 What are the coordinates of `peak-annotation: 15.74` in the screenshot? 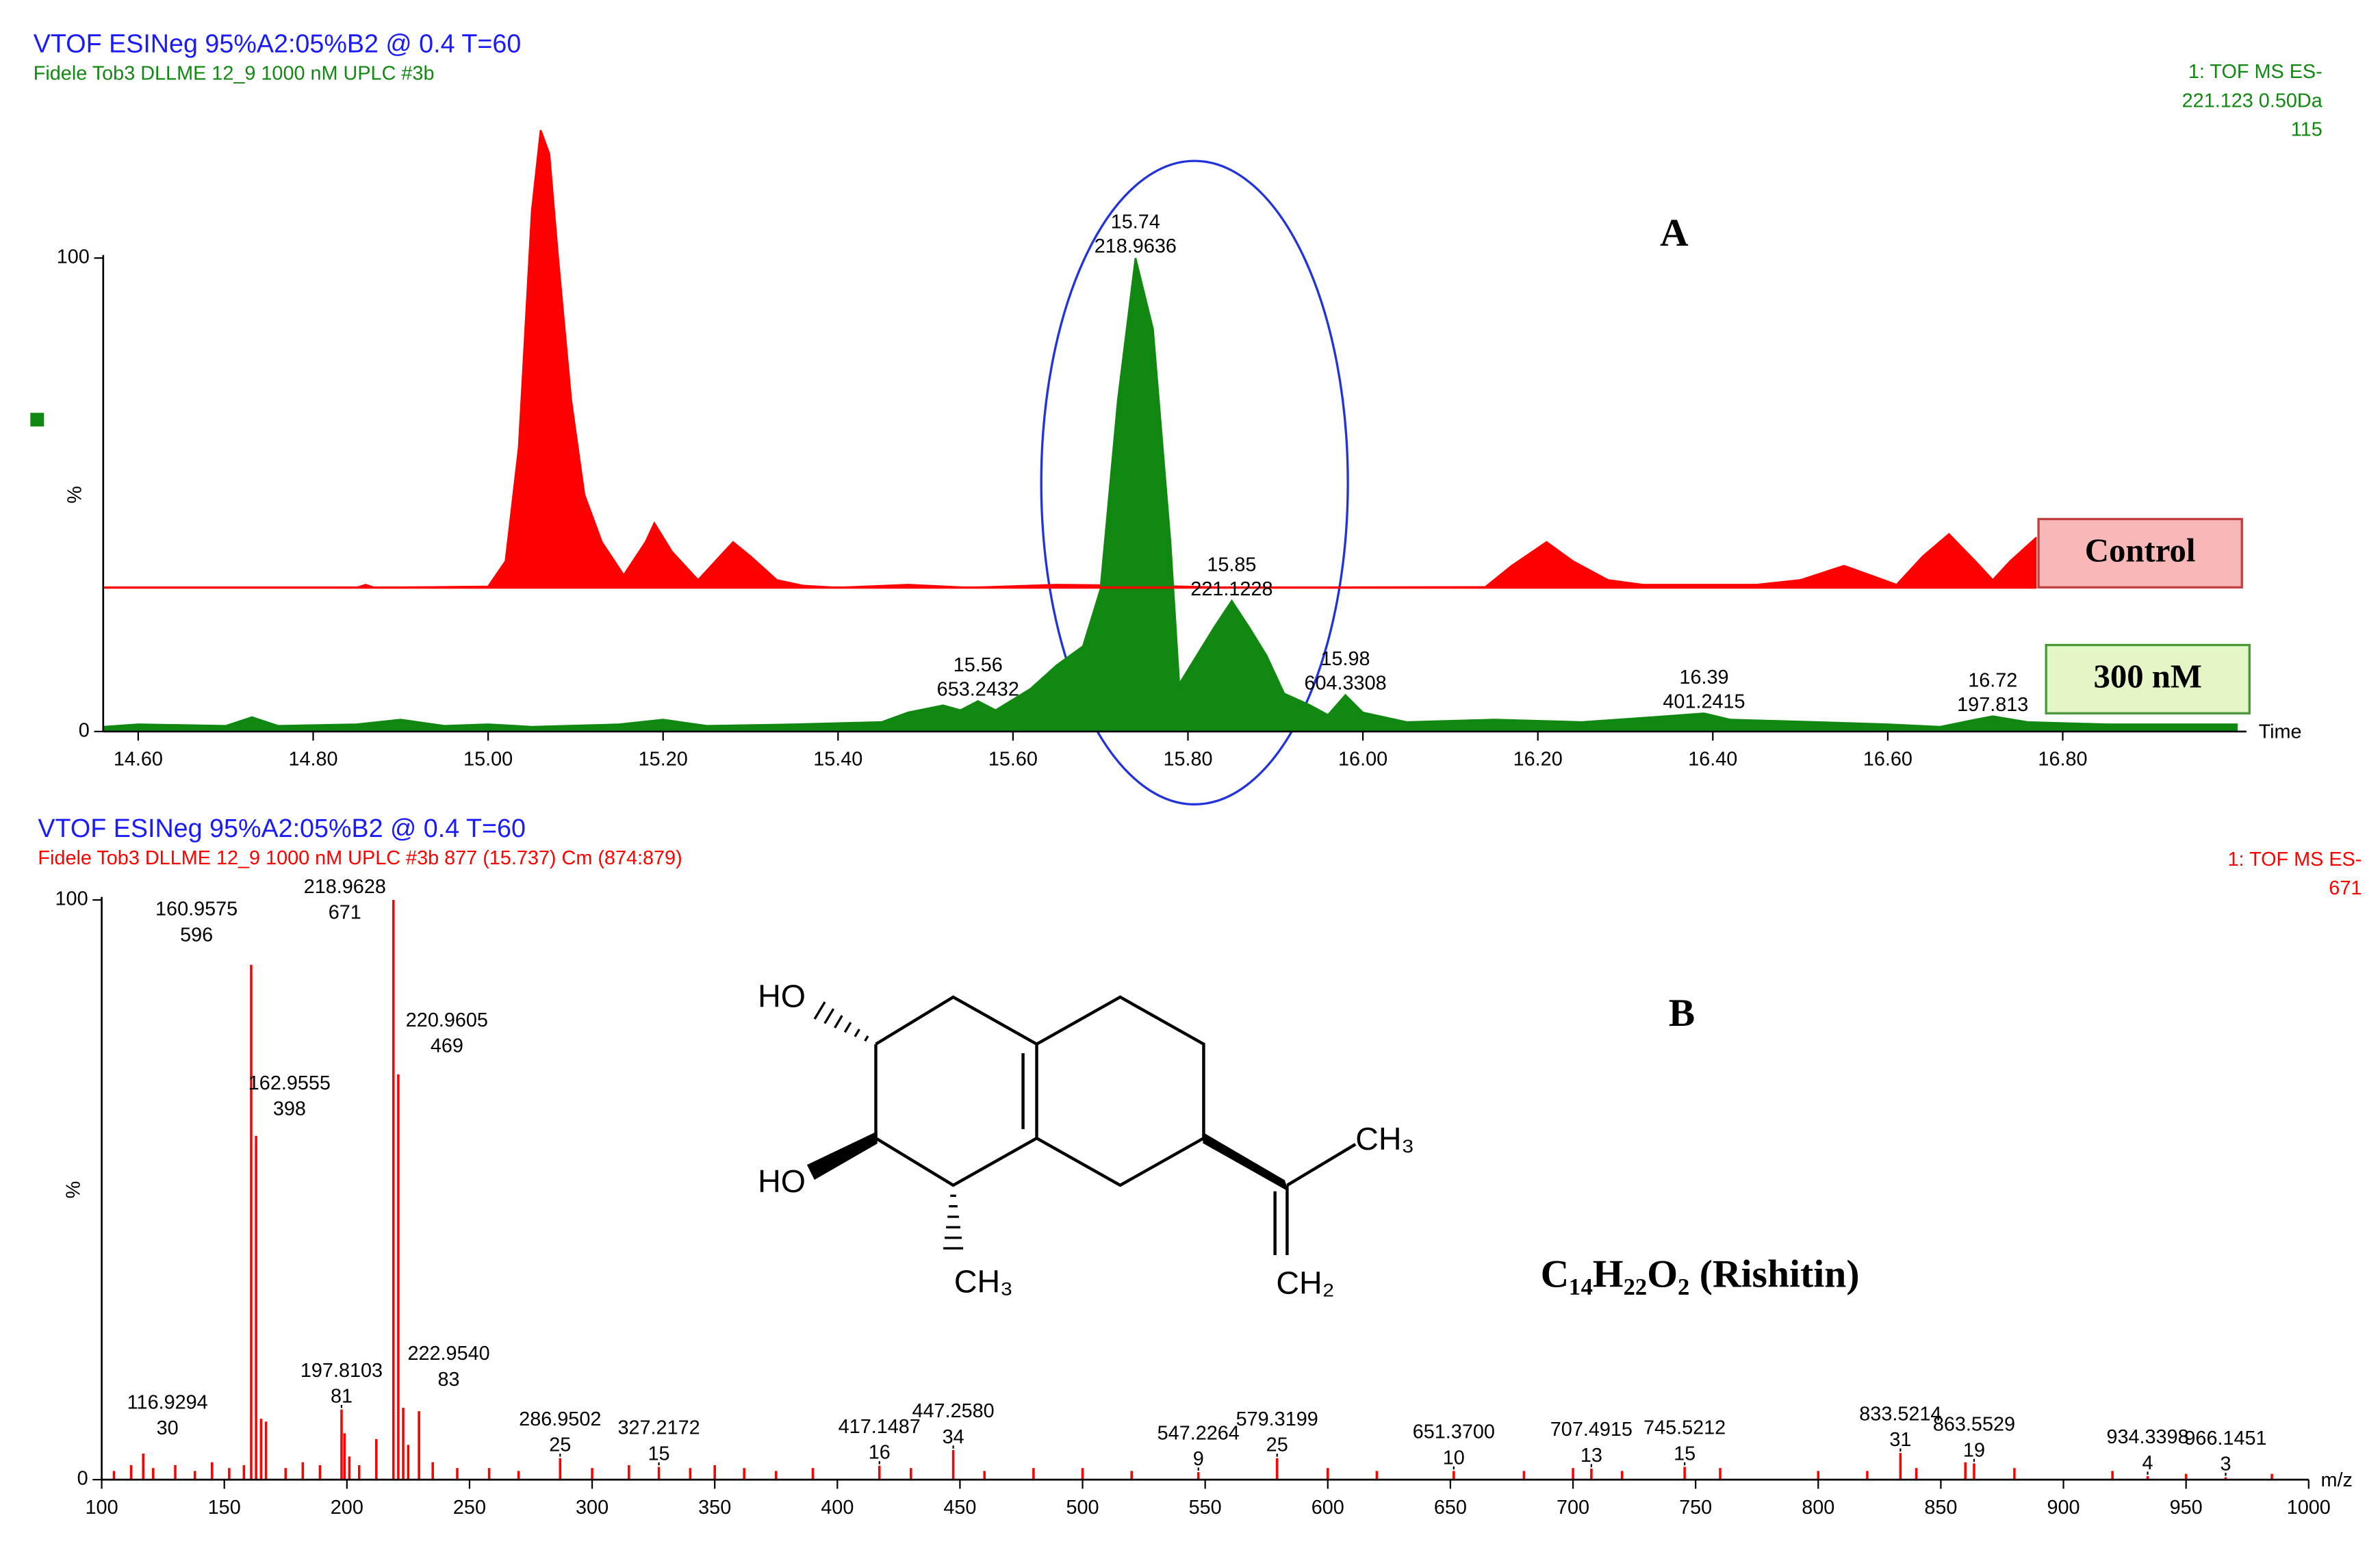 It's located at (1135, 222).